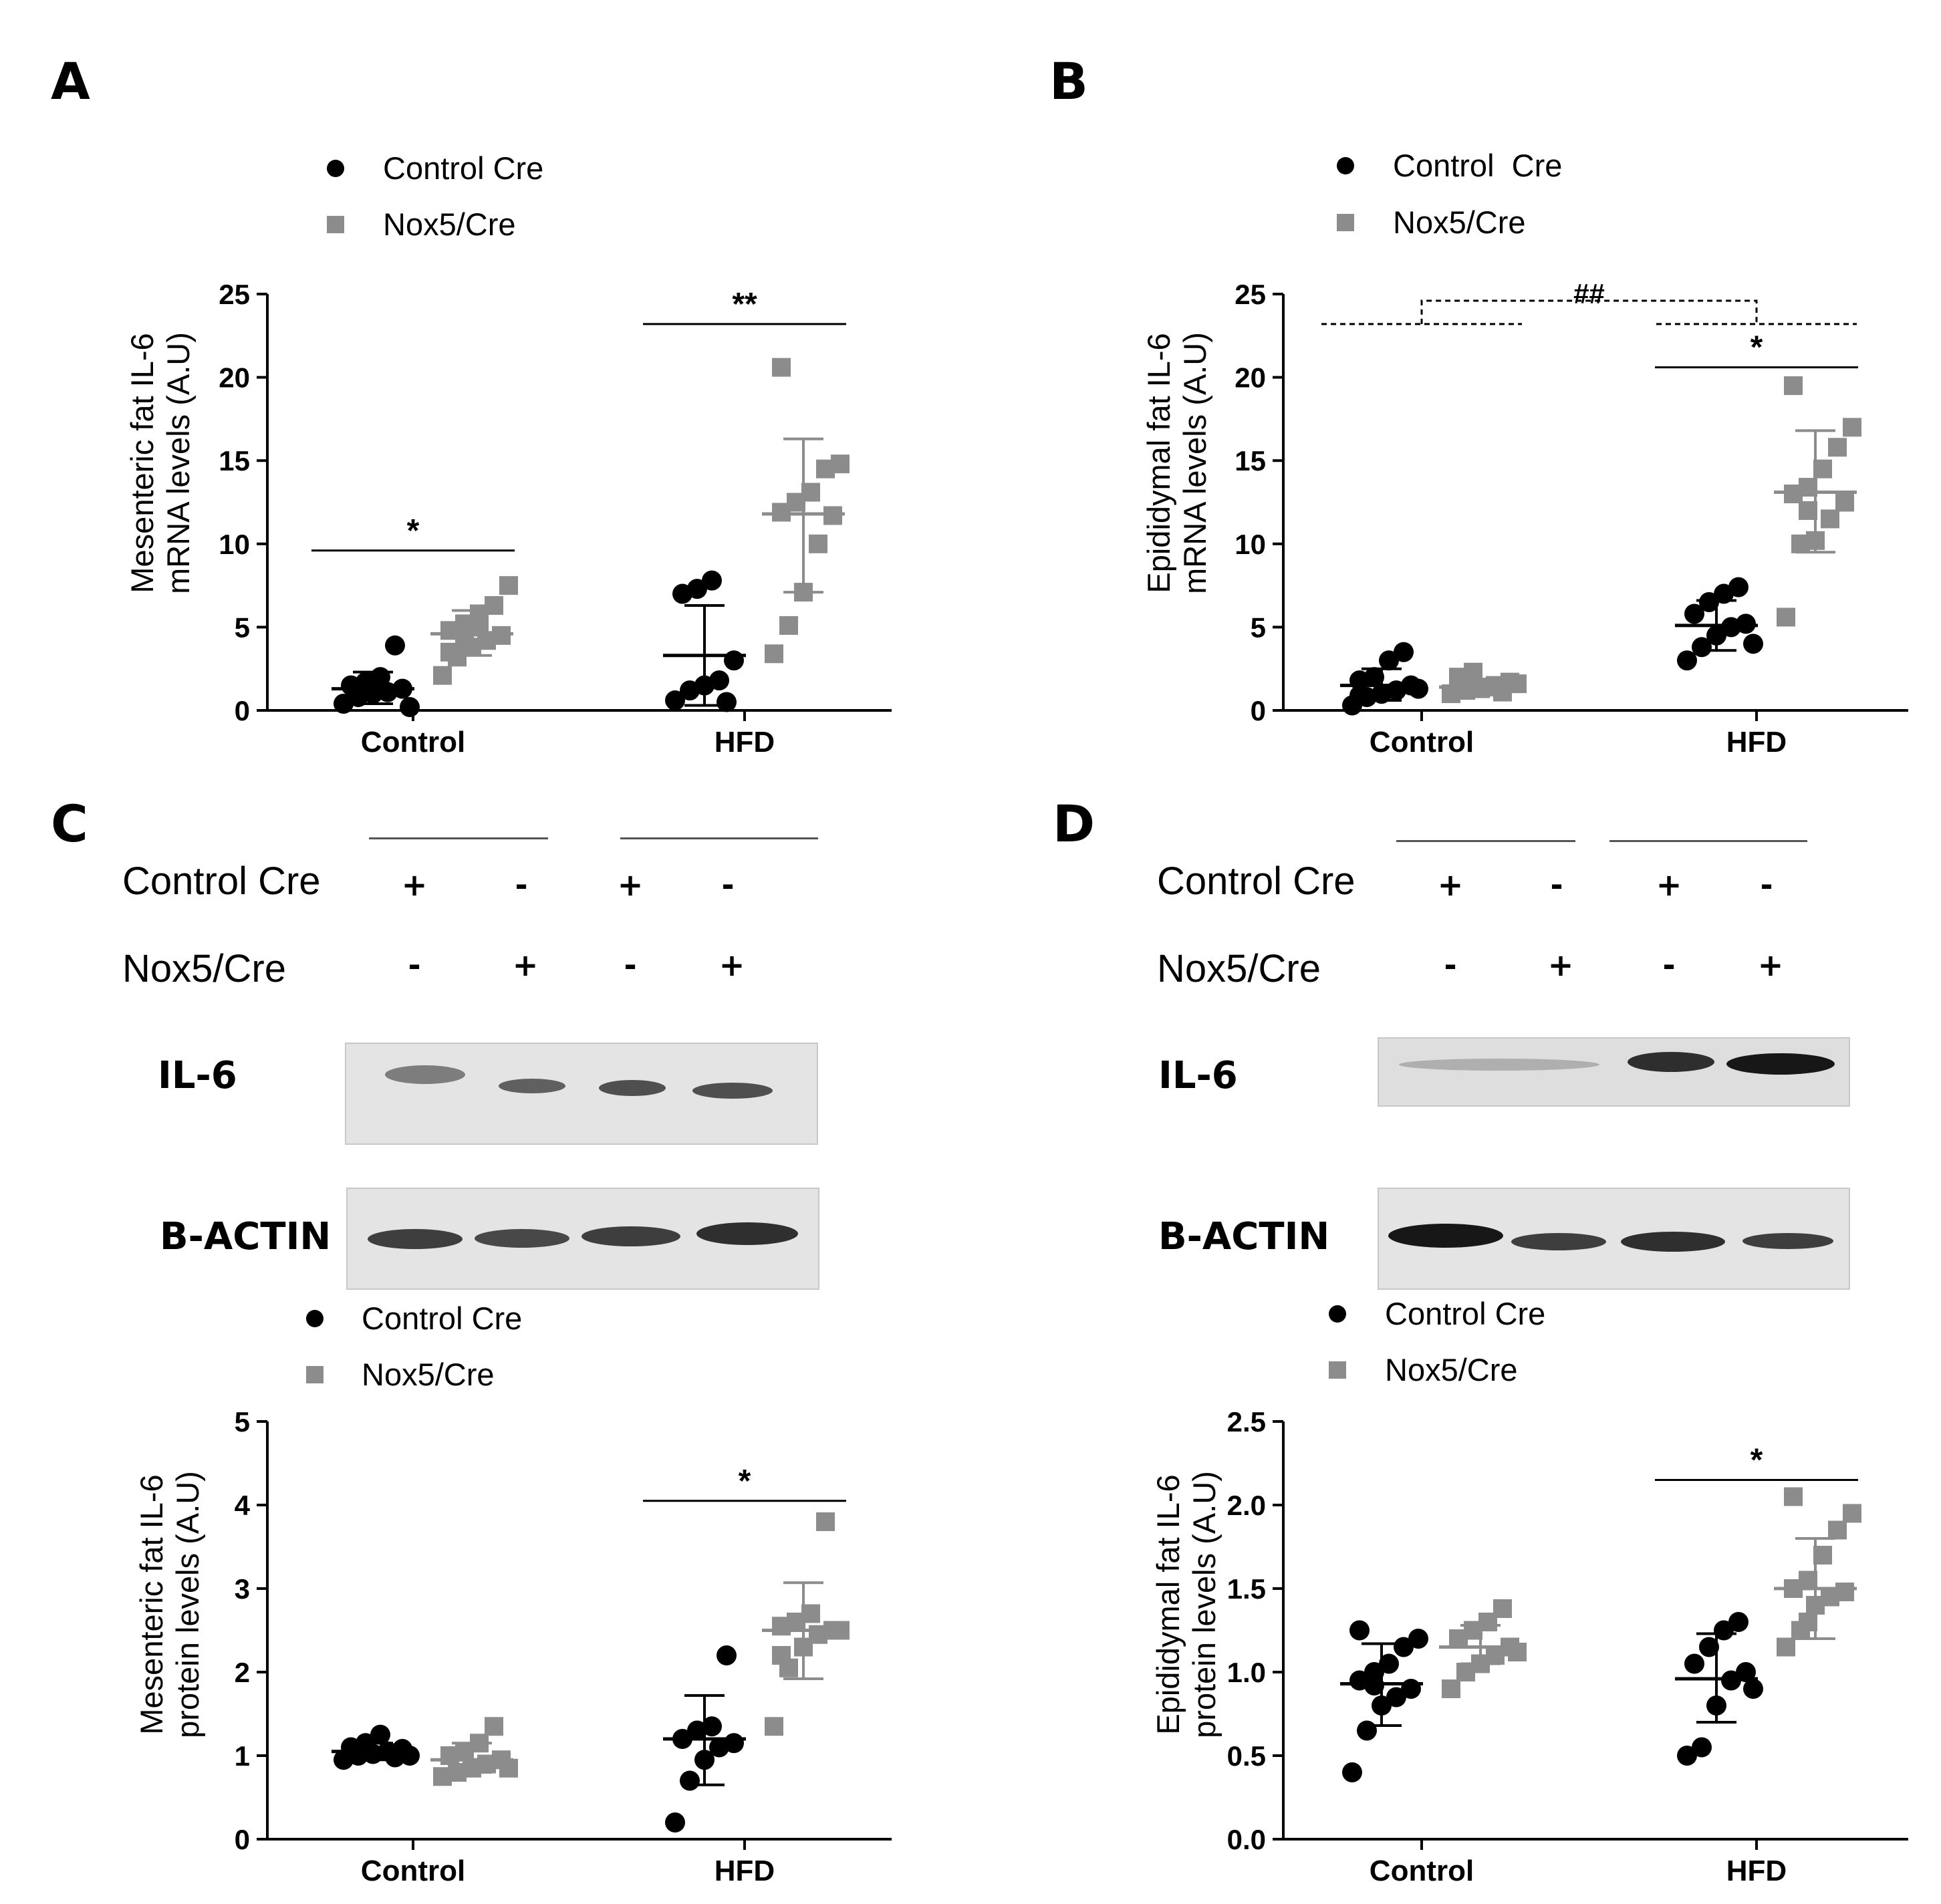 The image size is (1941, 1904). Describe the element at coordinates (242, 1589) in the screenshot. I see `y-tick-label: 3` at that location.